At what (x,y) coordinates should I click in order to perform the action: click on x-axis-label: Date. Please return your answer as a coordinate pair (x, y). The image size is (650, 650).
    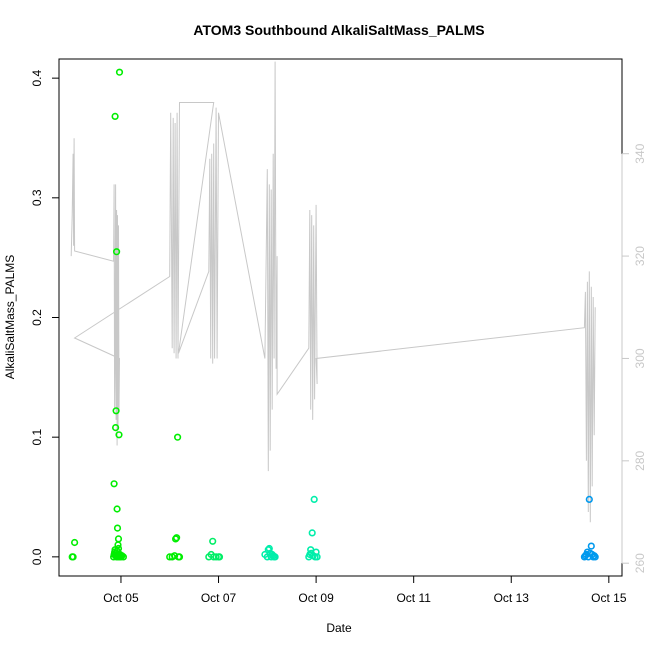
    Looking at the image, I should click on (339, 628).